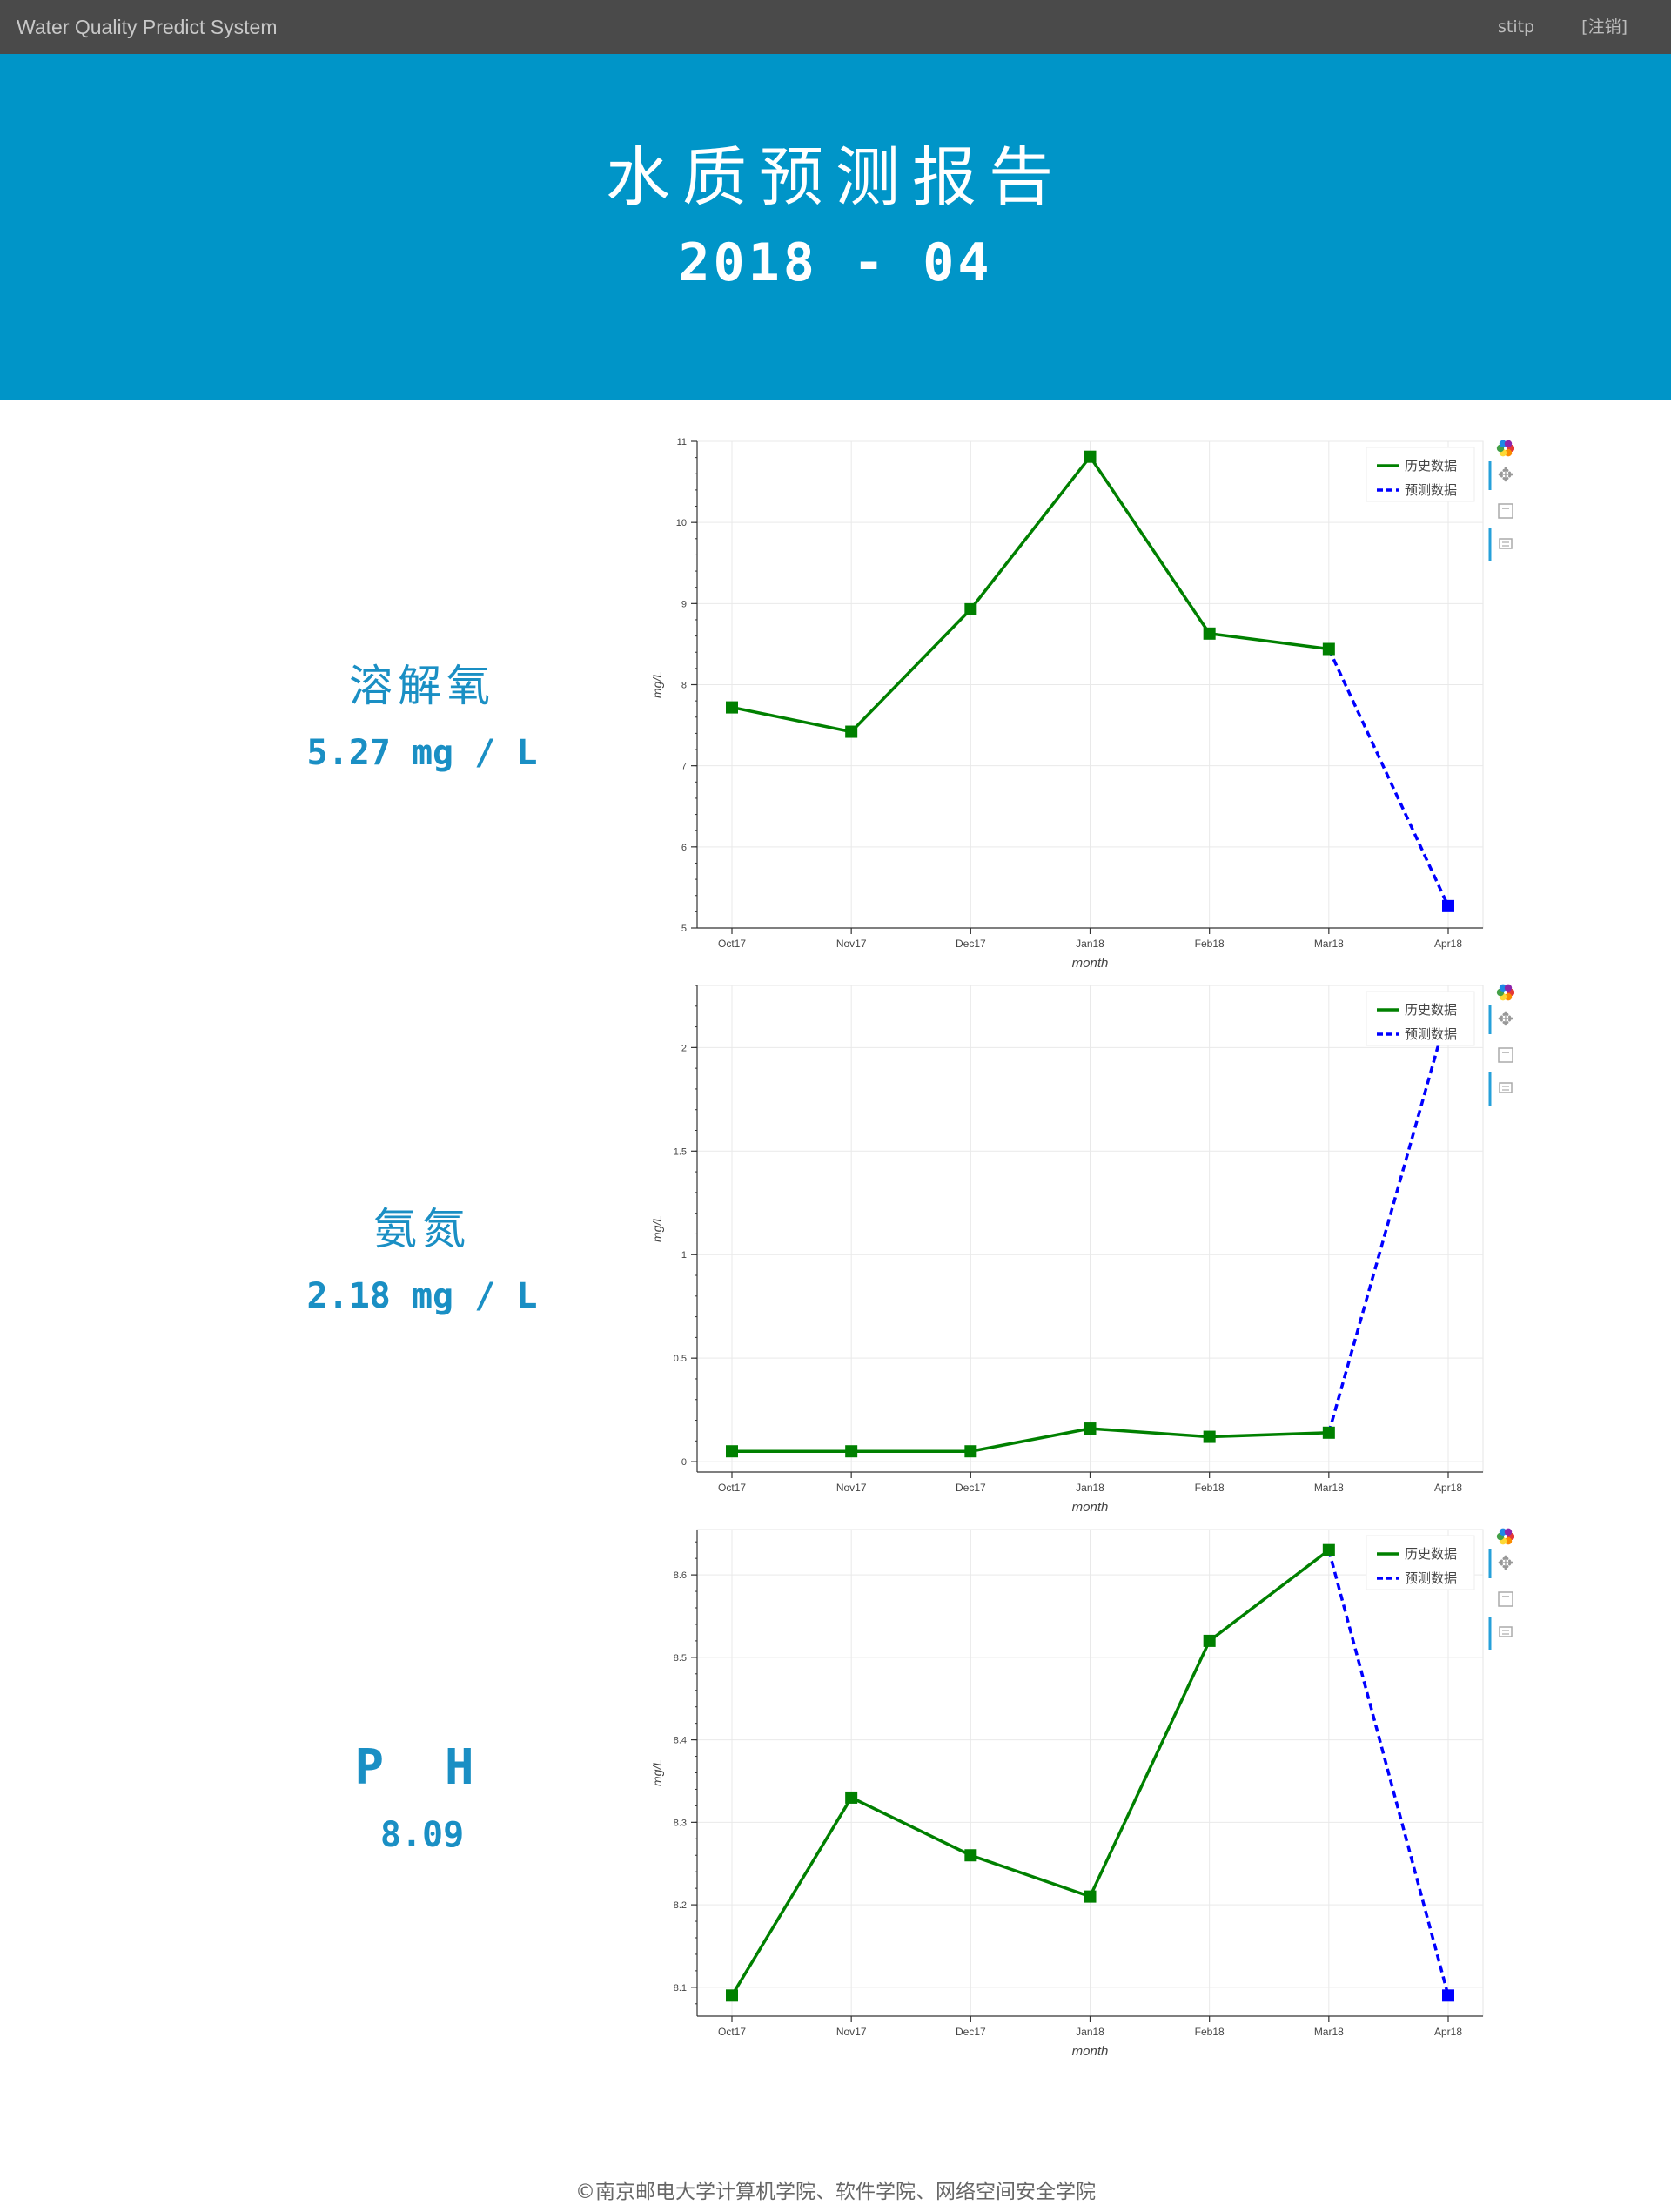  I want to click on logout-link: [注销], so click(1604, 27).